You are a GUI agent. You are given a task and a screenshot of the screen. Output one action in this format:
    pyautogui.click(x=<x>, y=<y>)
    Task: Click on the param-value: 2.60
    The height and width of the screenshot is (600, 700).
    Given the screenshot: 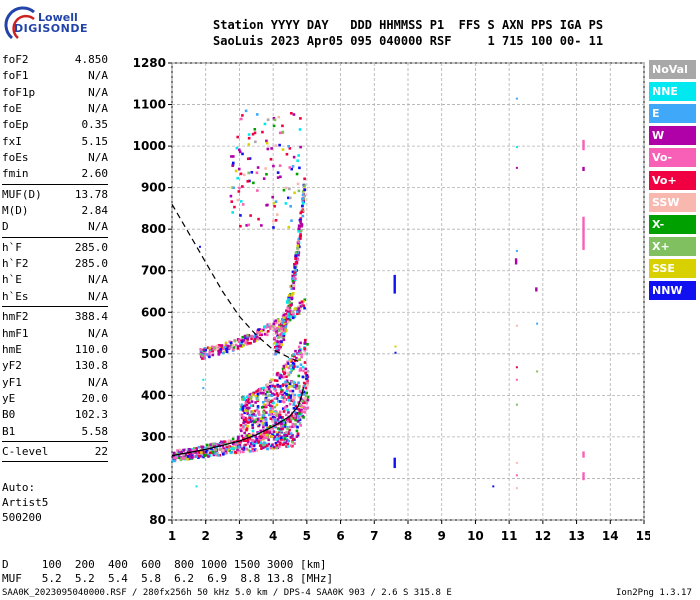 What is the action you would take?
    pyautogui.click(x=95, y=174)
    